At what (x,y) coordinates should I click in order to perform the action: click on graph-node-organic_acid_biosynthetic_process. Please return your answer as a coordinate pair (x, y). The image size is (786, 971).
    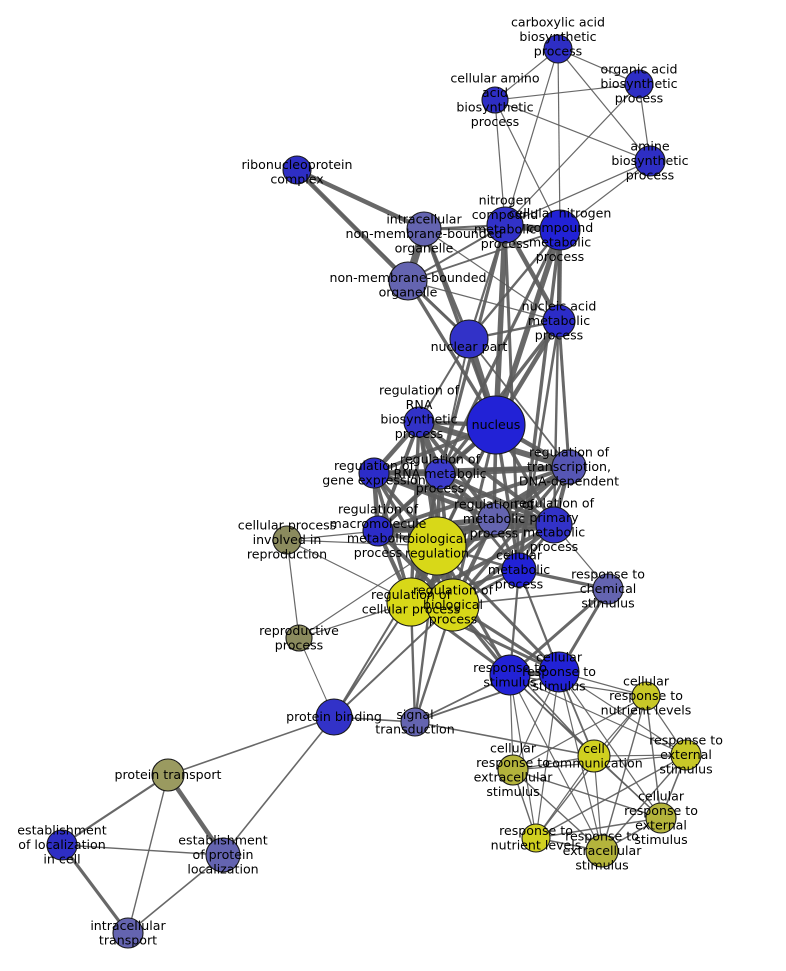
    Looking at the image, I should click on (639, 84).